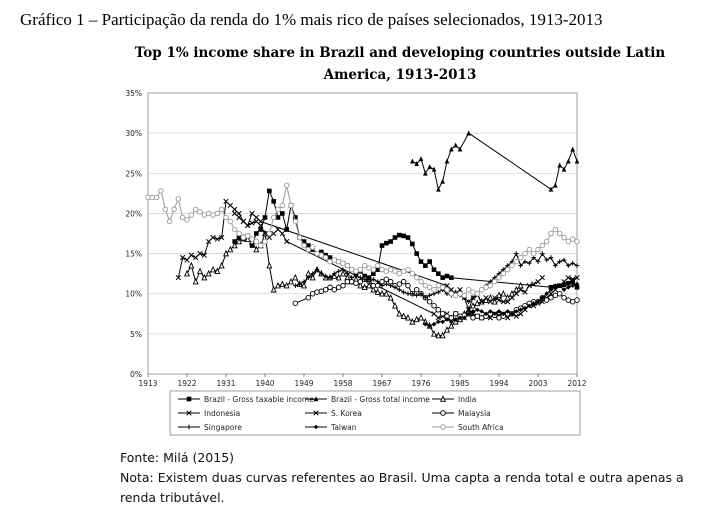 Image resolution: width=706 pixels, height=510 pixels. I want to click on legend-label: India, so click(467, 399).